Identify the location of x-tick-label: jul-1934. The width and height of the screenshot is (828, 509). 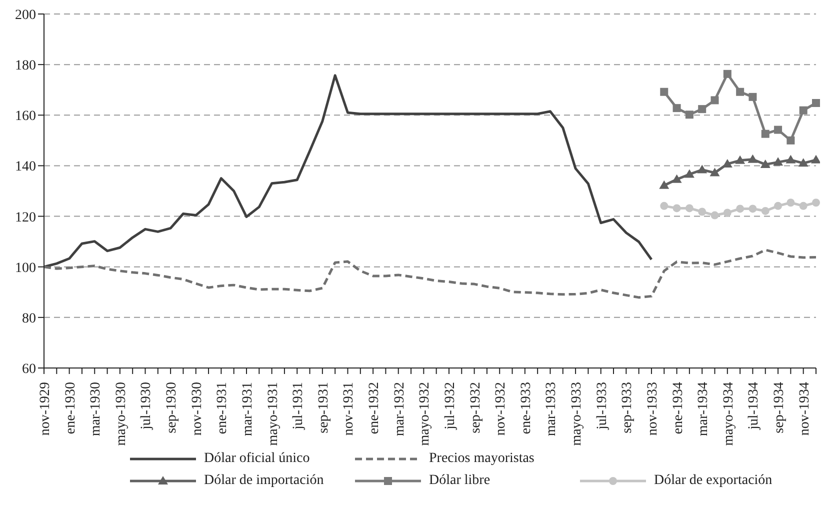
(754, 406).